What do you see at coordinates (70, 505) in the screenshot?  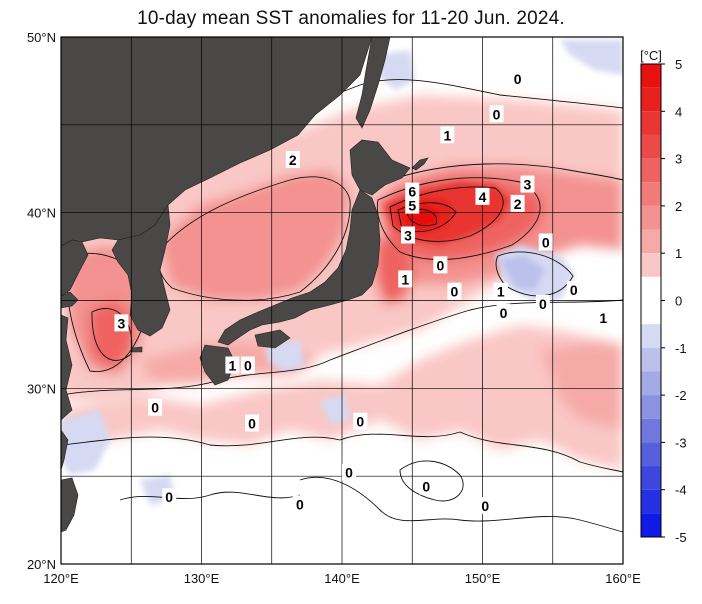 I see `land-taiwan` at bounding box center [70, 505].